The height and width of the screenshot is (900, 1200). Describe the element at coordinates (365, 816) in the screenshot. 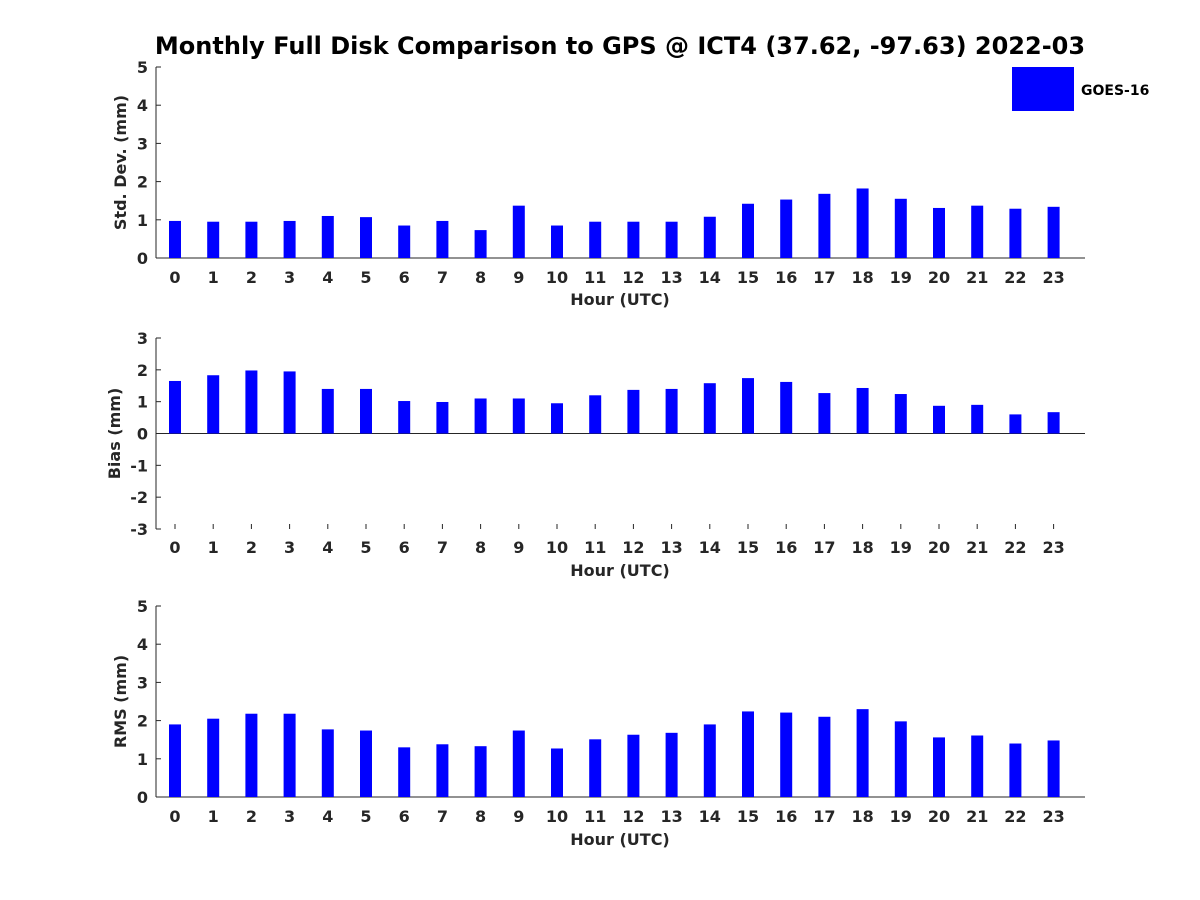

I see `rms-x-tick-label: 5` at that location.